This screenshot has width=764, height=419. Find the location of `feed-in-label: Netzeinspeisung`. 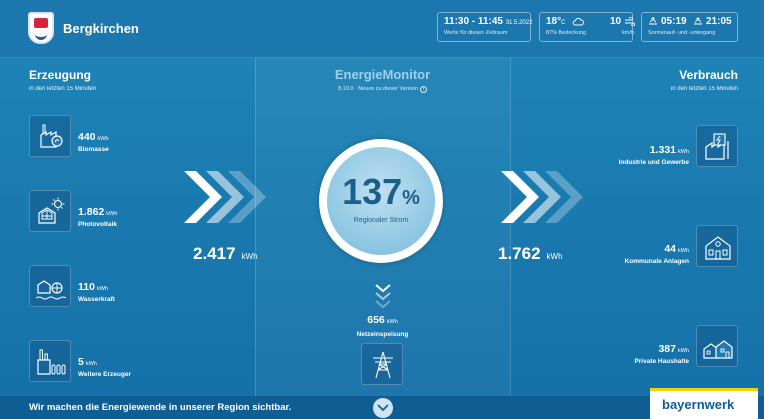

feed-in-label: Netzeinspeisung is located at coordinates (382, 334).